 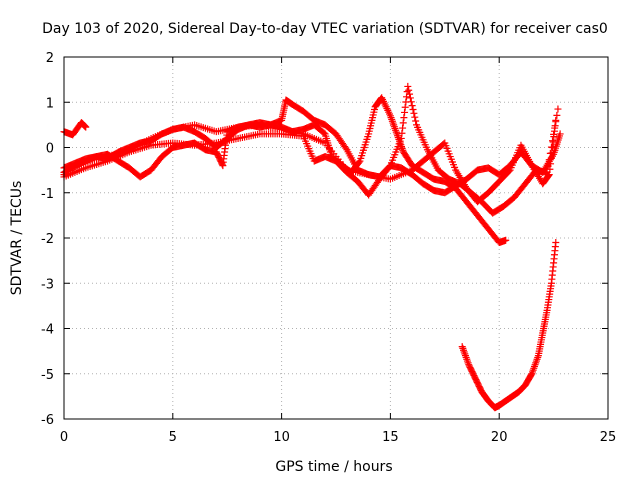 I want to click on y-tick-label: -4, so click(x=47, y=330).